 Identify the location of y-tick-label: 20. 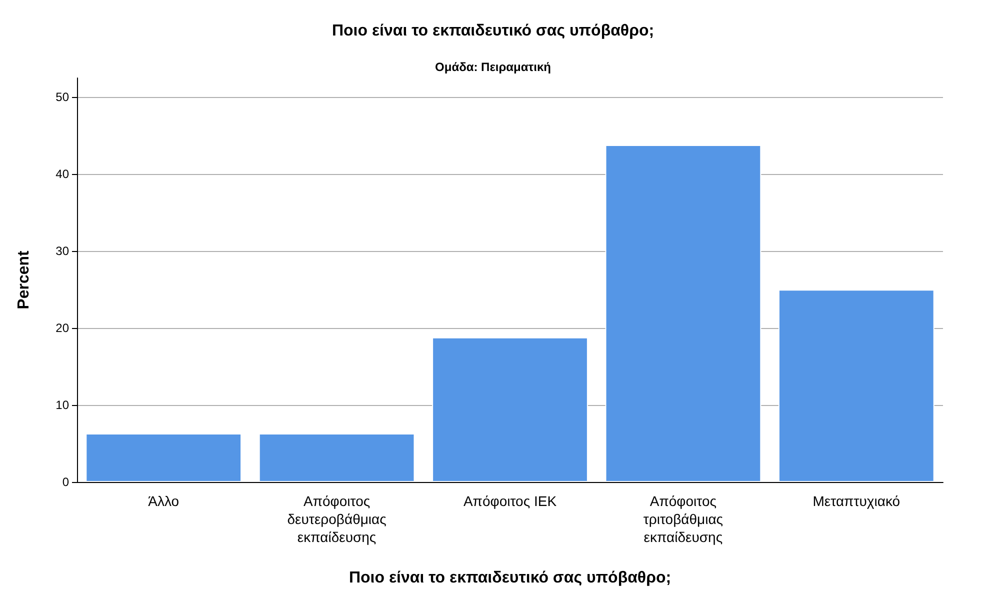
(63, 328).